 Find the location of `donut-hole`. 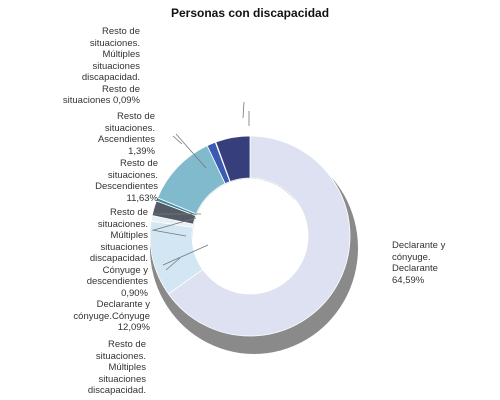

donut-hole is located at coordinates (250, 236).